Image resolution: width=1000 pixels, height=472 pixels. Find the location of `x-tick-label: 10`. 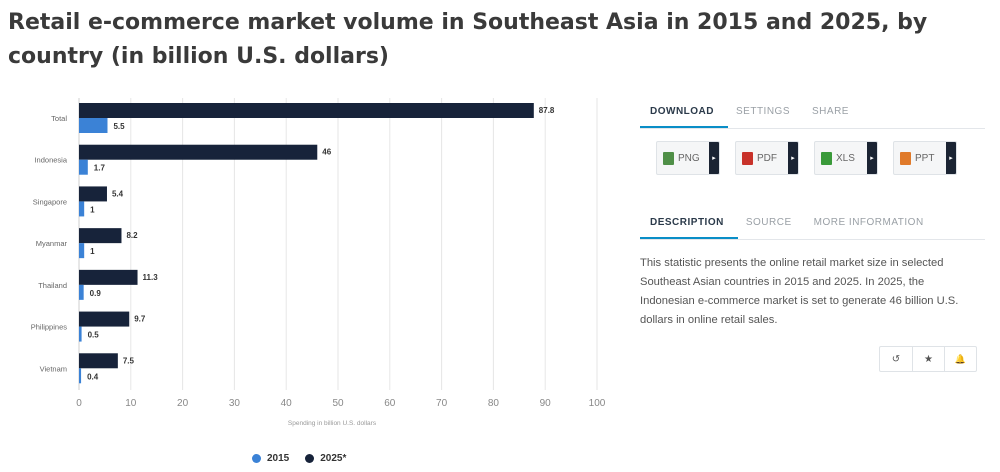

x-tick-label: 10 is located at coordinates (131, 403).